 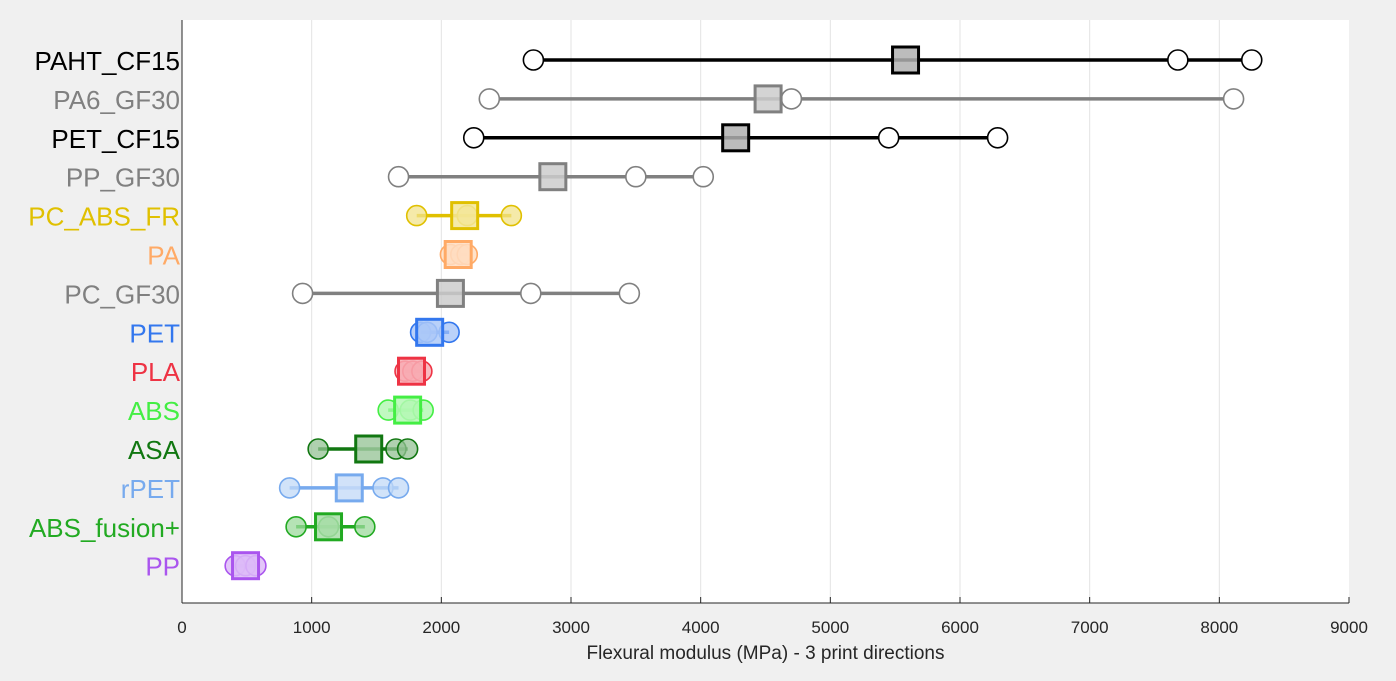 I want to click on series-row-PET, so click(x=434, y=332).